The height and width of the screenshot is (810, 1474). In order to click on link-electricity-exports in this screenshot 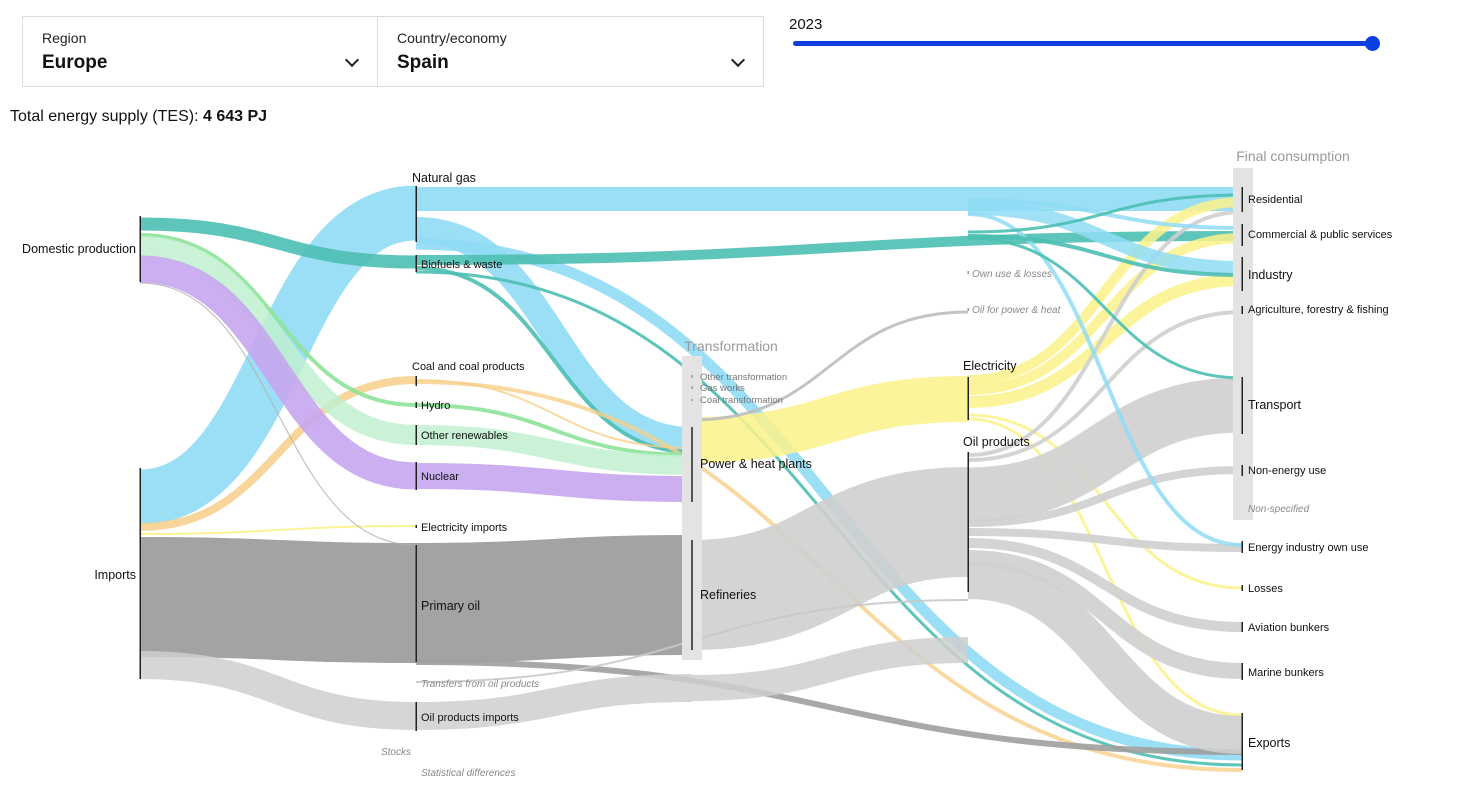, I will do `click(1105, 567)`.